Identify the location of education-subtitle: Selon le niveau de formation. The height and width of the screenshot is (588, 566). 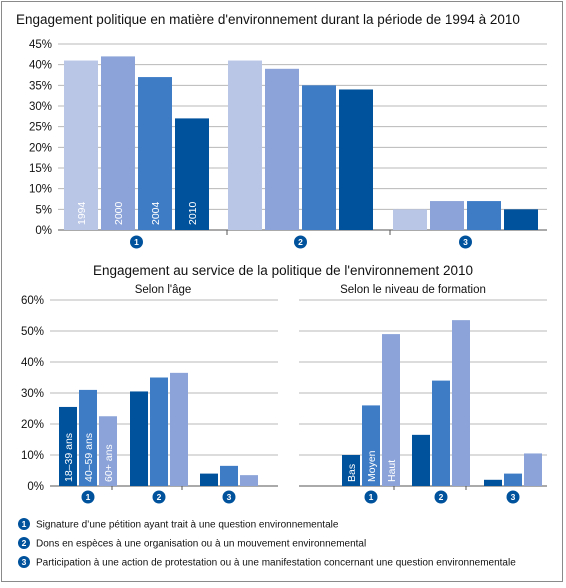
(413, 290).